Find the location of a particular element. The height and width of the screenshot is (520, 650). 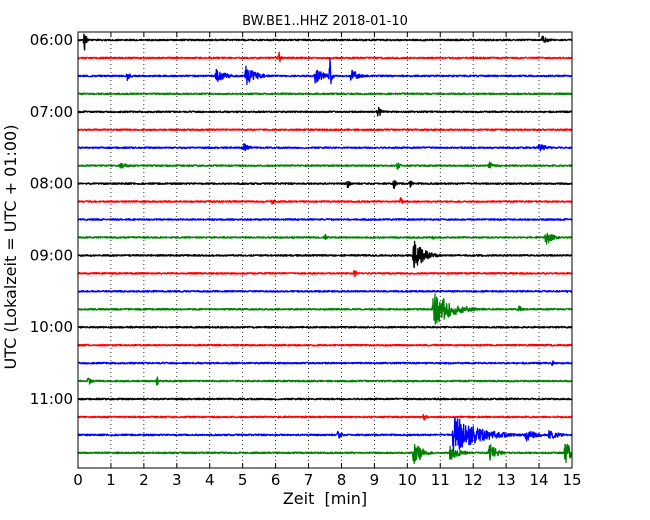

x-tick-label: 6 is located at coordinates (276, 480).